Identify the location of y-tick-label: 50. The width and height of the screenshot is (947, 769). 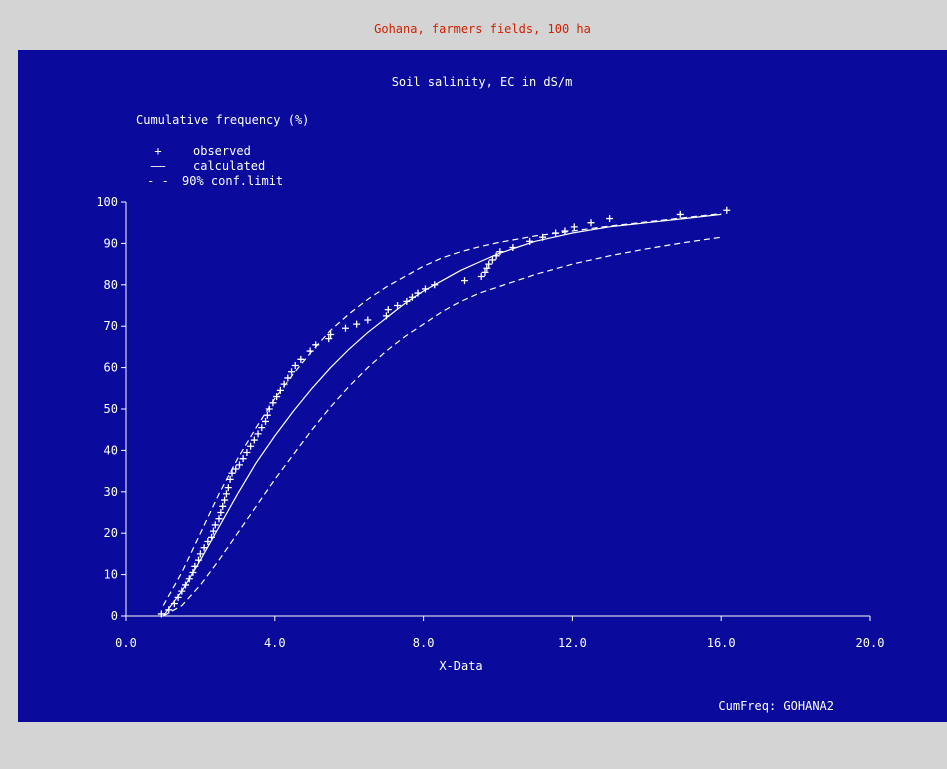
(111, 409).